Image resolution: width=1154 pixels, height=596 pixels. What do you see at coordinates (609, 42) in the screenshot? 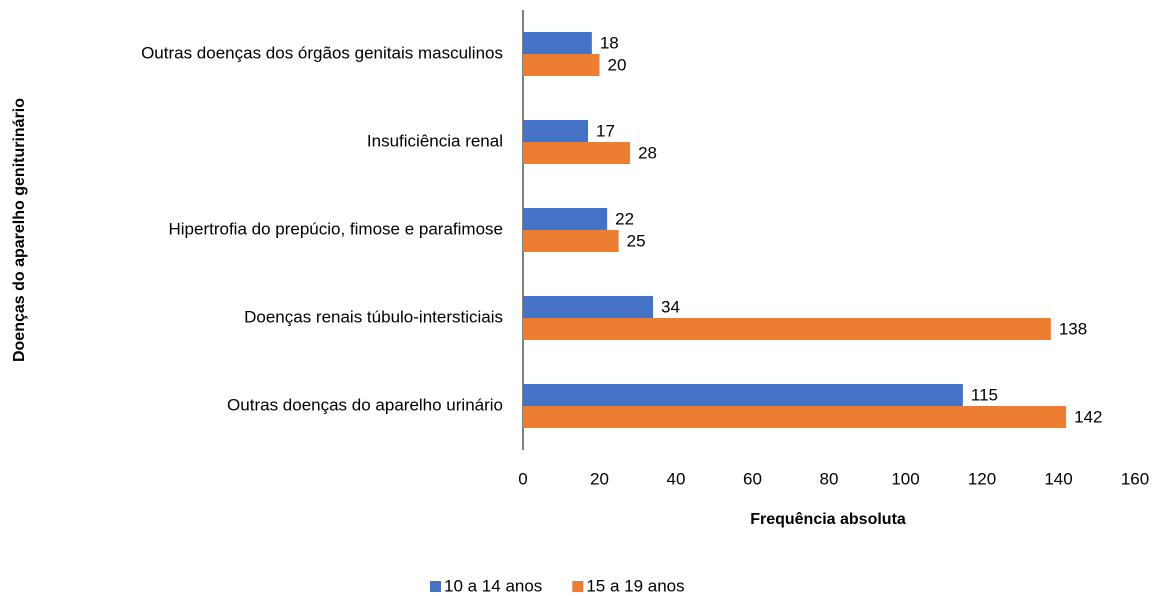
I see `data-label: 18` at bounding box center [609, 42].